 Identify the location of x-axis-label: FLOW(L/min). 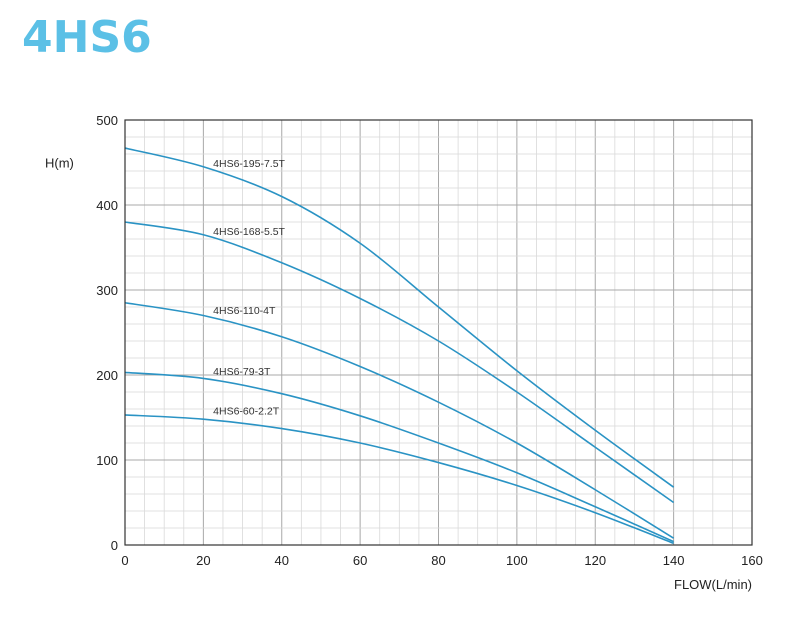
(713, 584).